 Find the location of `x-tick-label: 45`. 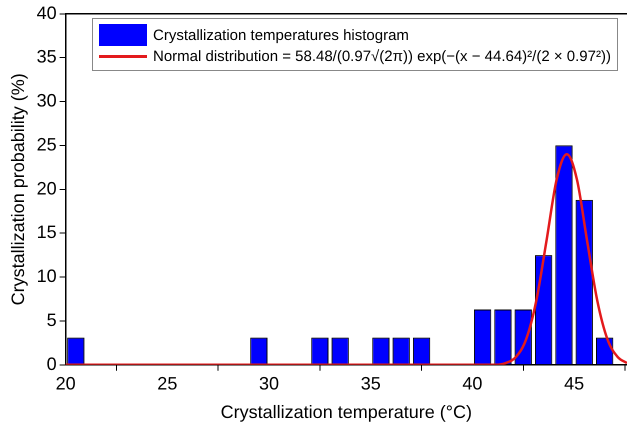

x-tick-label: 45 is located at coordinates (574, 384).